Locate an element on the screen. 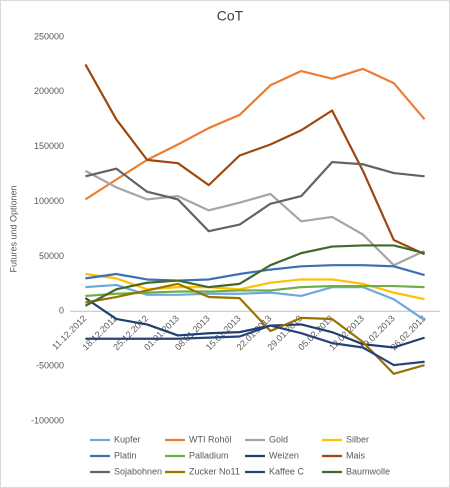  y-tick-label: 100000 is located at coordinates (49, 201).